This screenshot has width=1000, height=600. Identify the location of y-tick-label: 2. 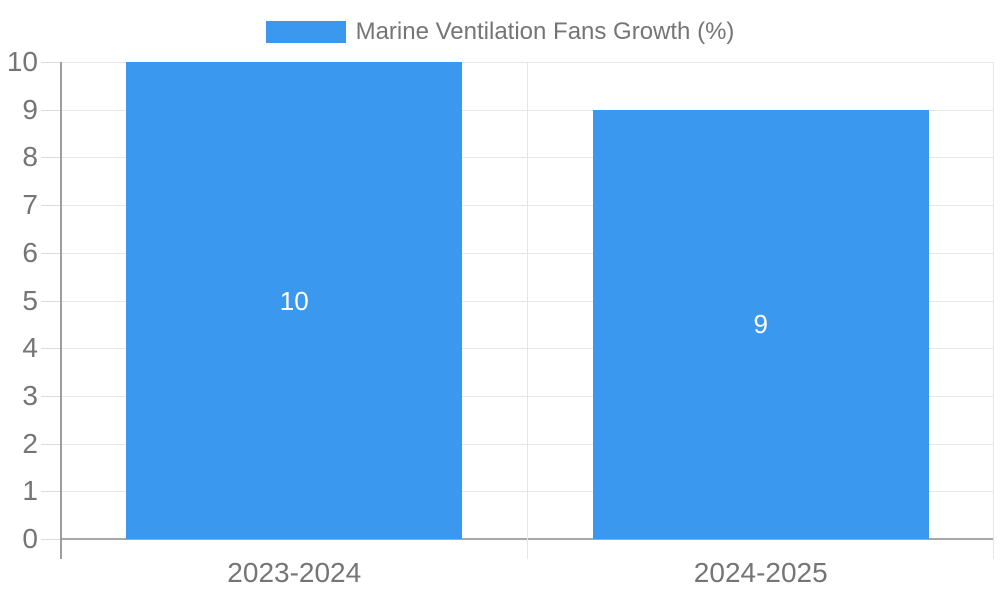
(30, 443).